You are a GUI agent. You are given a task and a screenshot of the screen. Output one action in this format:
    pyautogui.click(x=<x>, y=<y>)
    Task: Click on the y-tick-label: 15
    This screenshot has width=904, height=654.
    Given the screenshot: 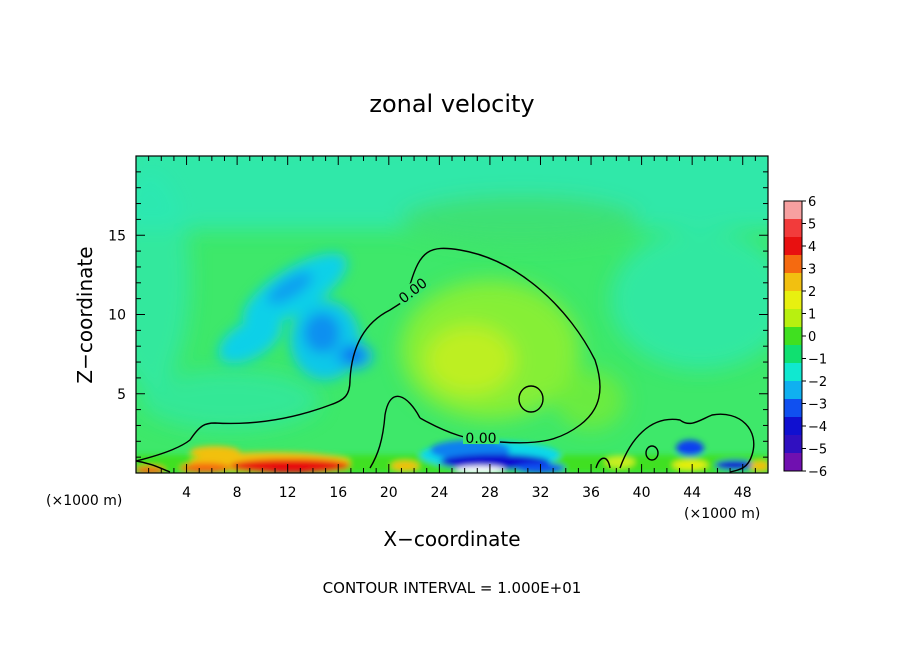 What is the action you would take?
    pyautogui.click(x=117, y=236)
    